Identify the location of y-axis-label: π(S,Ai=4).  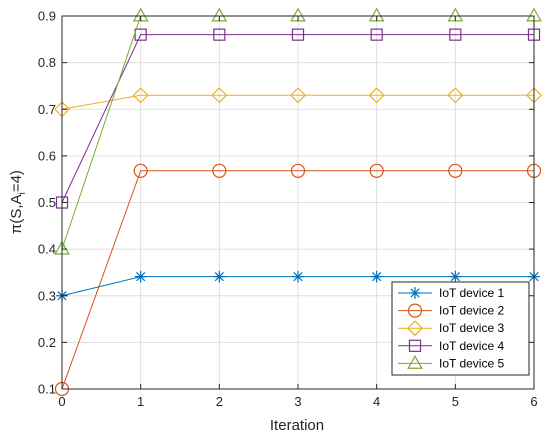
(18, 202).